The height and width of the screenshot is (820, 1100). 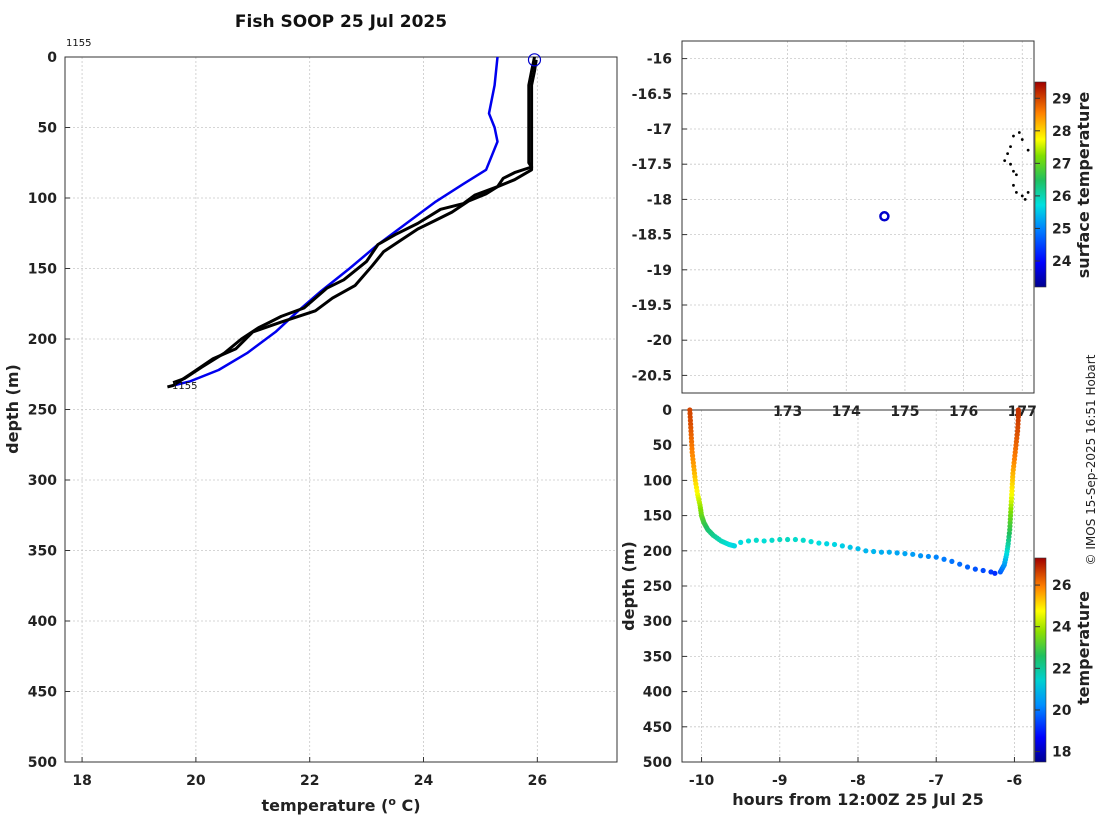 I want to click on credit-text: © IMOS 15-Sep-2025 16:51 Hobart, so click(x=1091, y=459).